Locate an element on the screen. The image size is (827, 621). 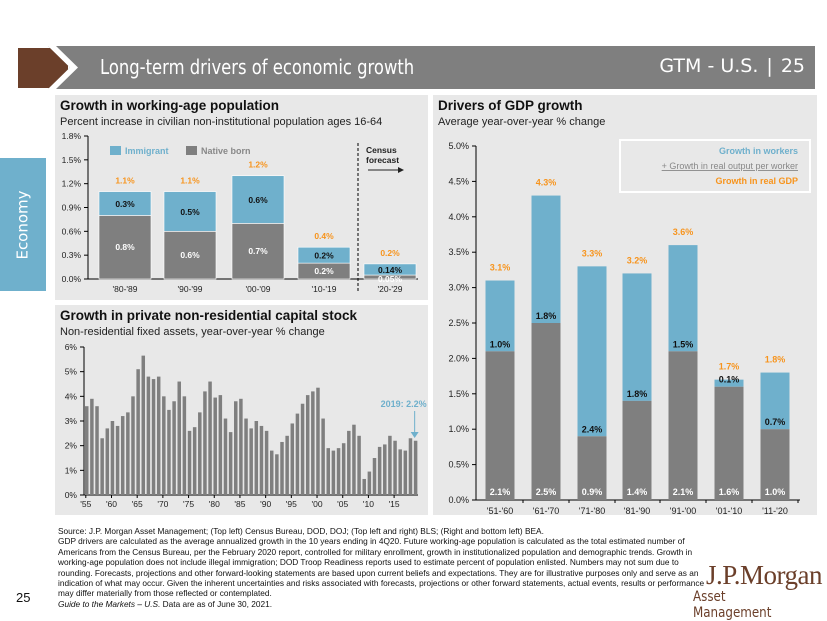
native-born-label: 0.6% is located at coordinates (190, 255).